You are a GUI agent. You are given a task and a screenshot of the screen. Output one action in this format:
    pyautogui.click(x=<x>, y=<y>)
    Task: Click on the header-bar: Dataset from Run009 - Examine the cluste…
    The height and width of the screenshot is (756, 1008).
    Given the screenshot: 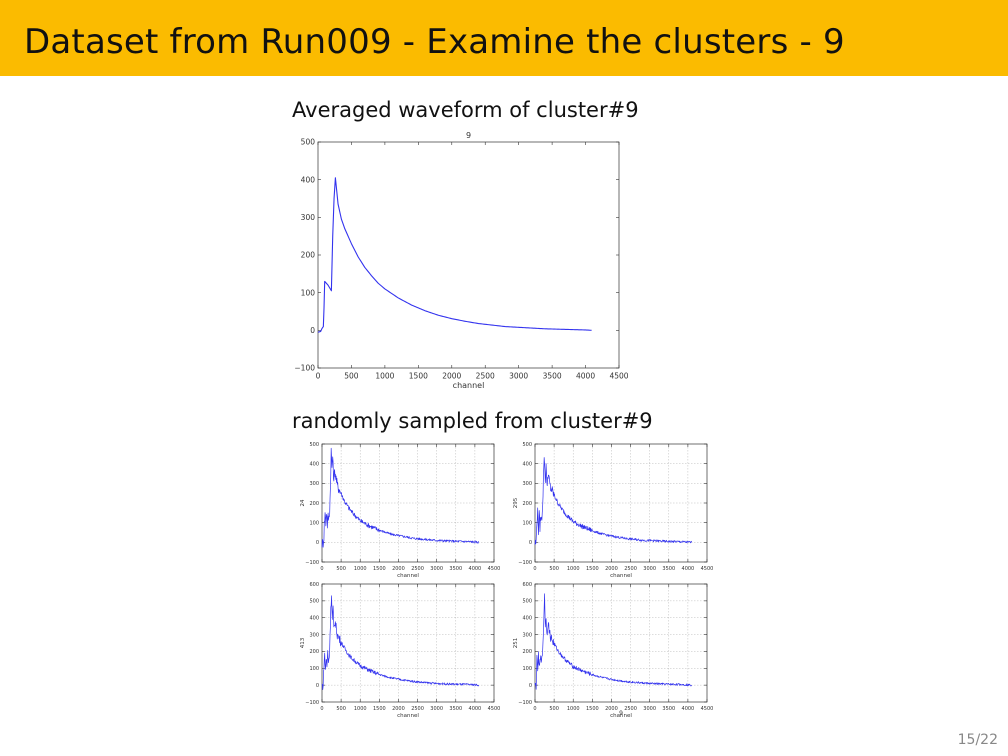 What is the action you would take?
    pyautogui.click(x=504, y=38)
    